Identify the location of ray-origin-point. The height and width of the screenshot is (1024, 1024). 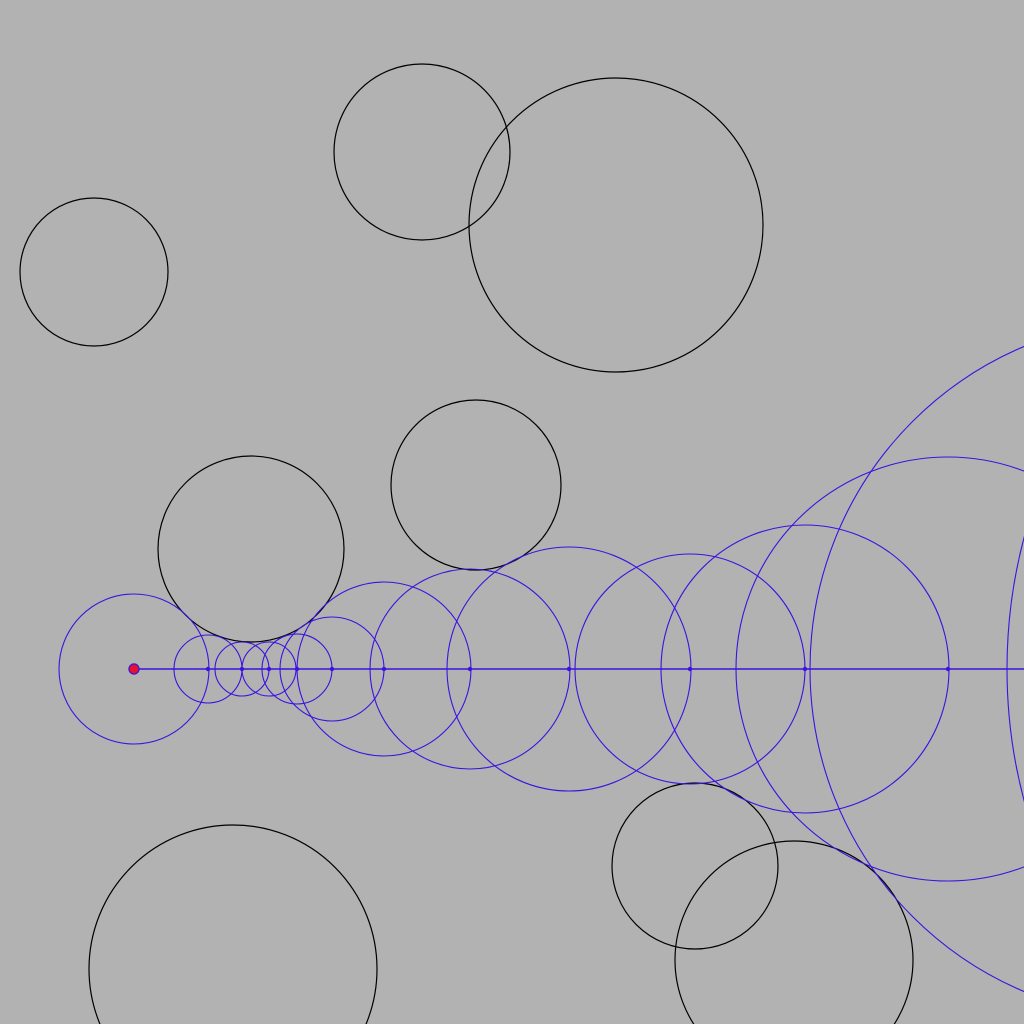
(134, 669).